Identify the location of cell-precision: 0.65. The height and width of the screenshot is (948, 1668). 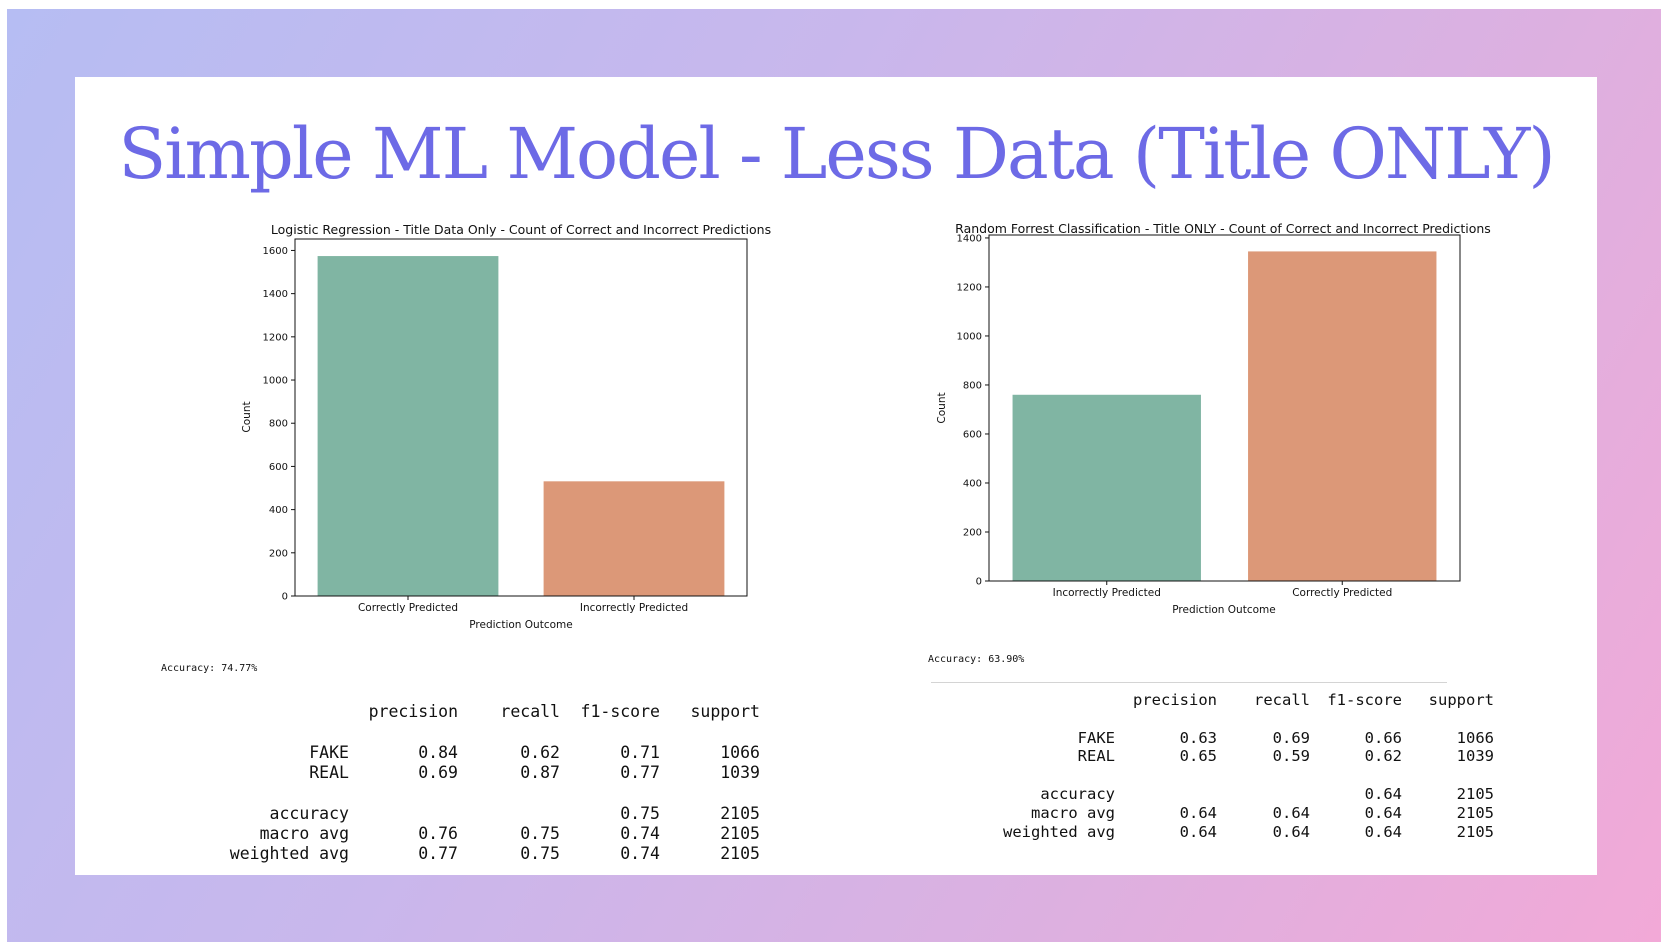
(1198, 756).